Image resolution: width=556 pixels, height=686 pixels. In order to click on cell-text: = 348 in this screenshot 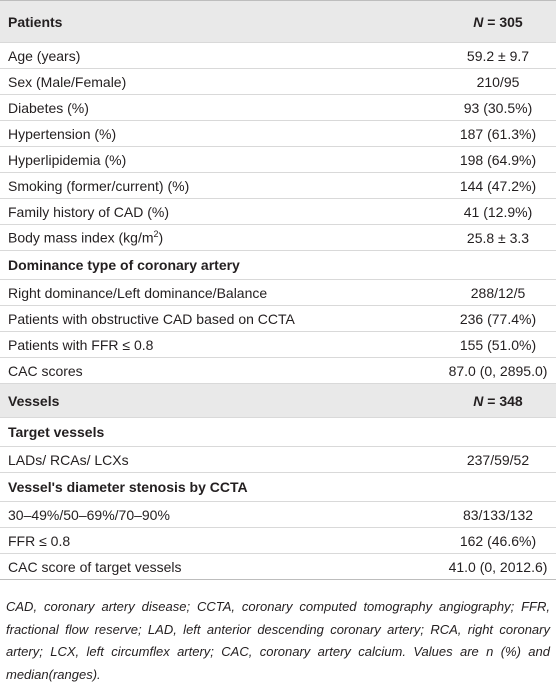, I will do `click(503, 400)`.